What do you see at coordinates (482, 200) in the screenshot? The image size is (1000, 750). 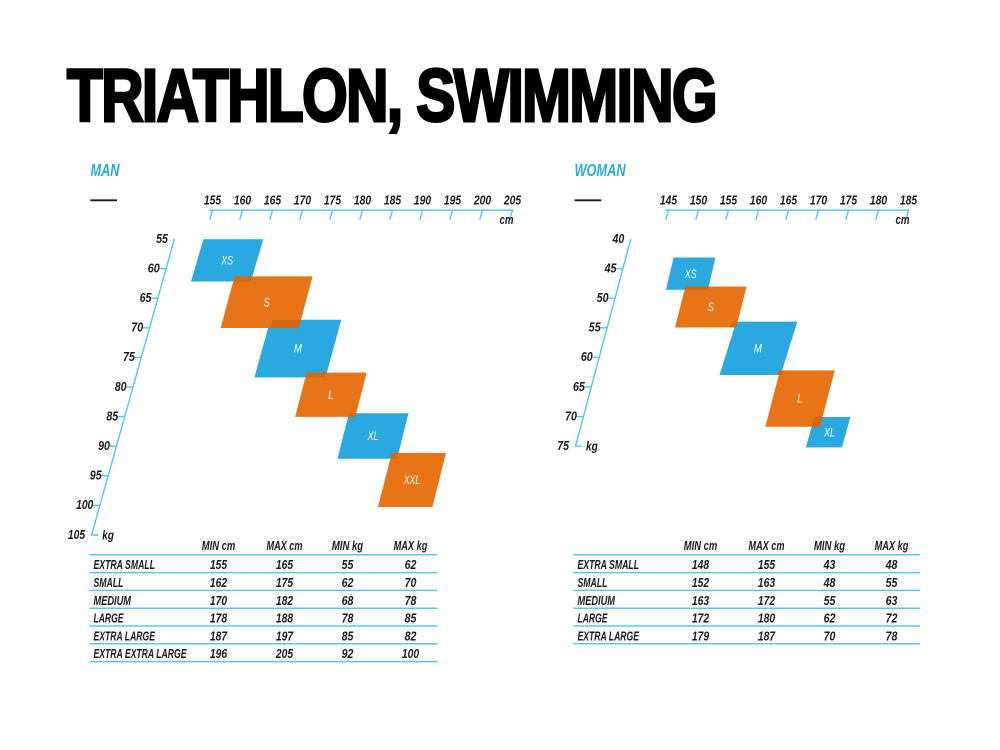 I see `svg-text: 200` at bounding box center [482, 200].